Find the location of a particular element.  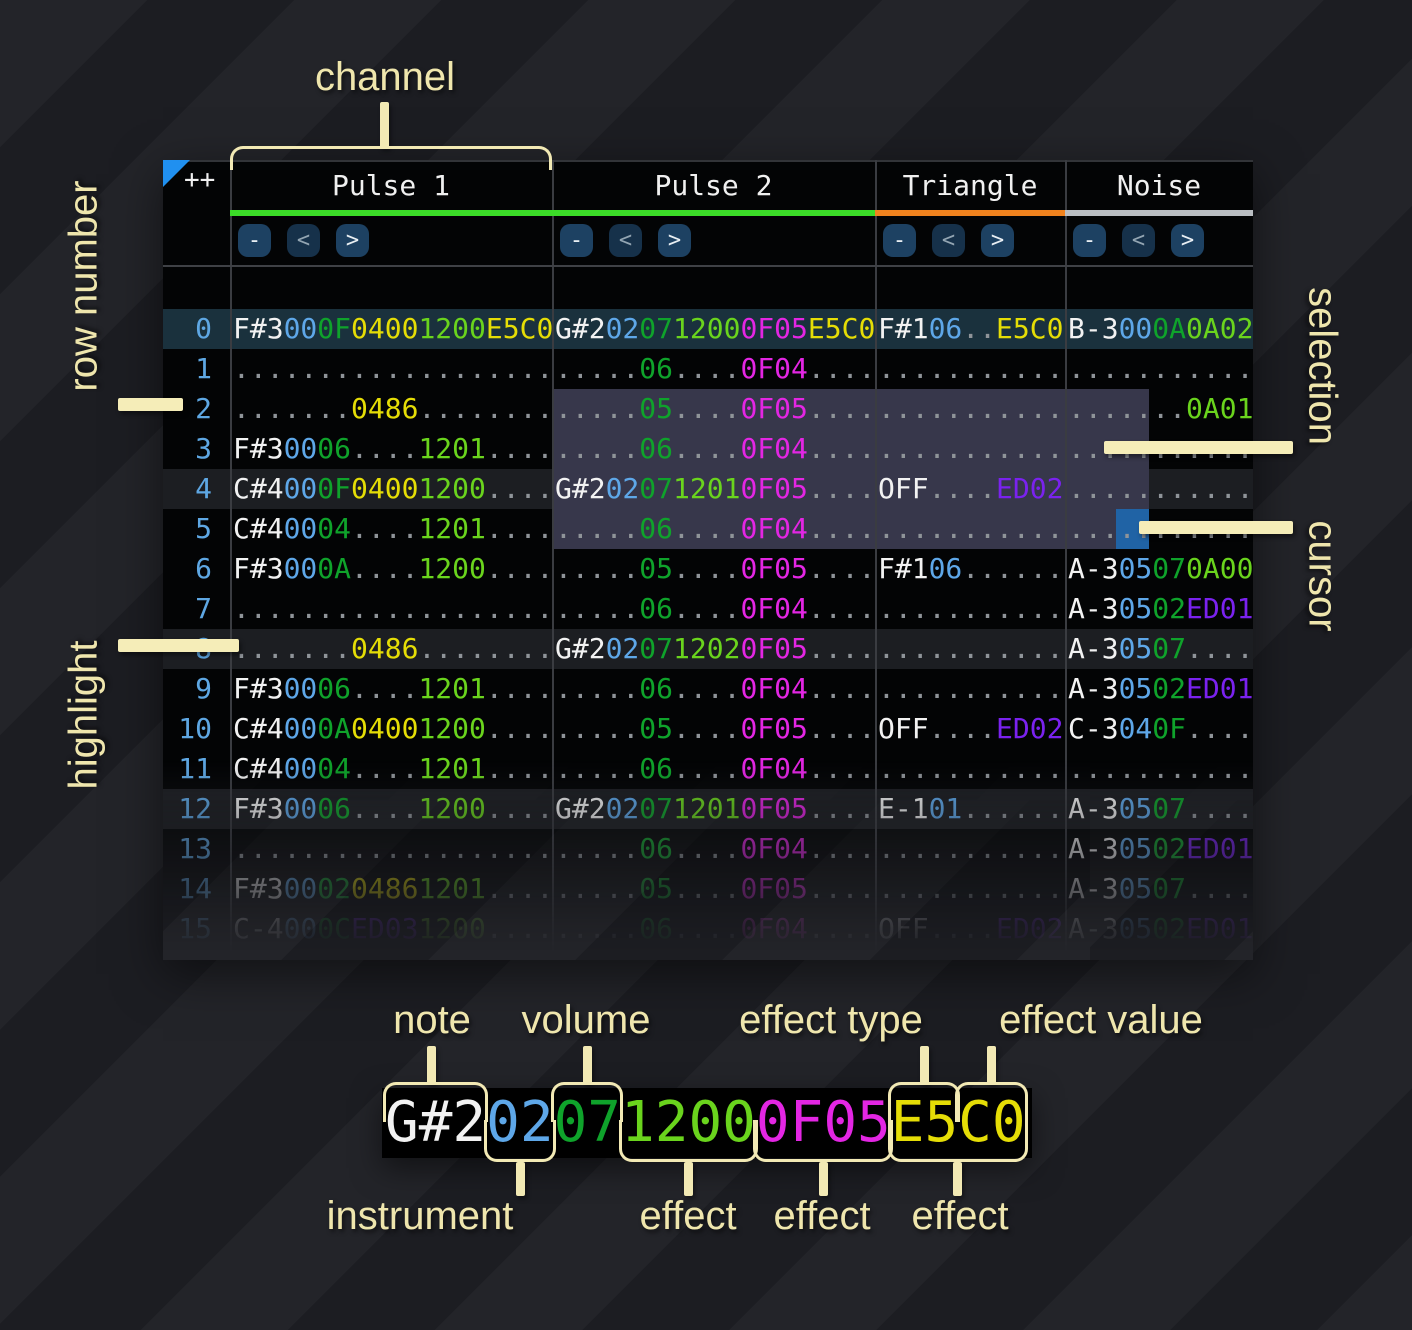

channel-underline is located at coordinates (391, 213).